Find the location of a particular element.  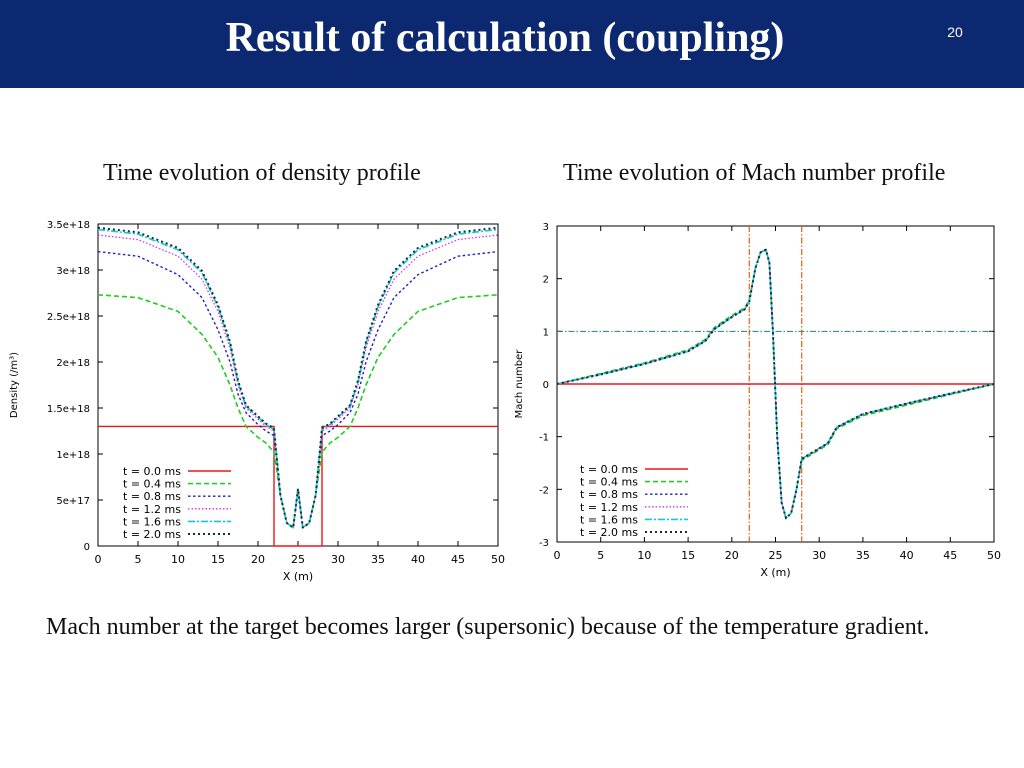

mach-legend-label: t = 1.2 ms is located at coordinates (609, 507).